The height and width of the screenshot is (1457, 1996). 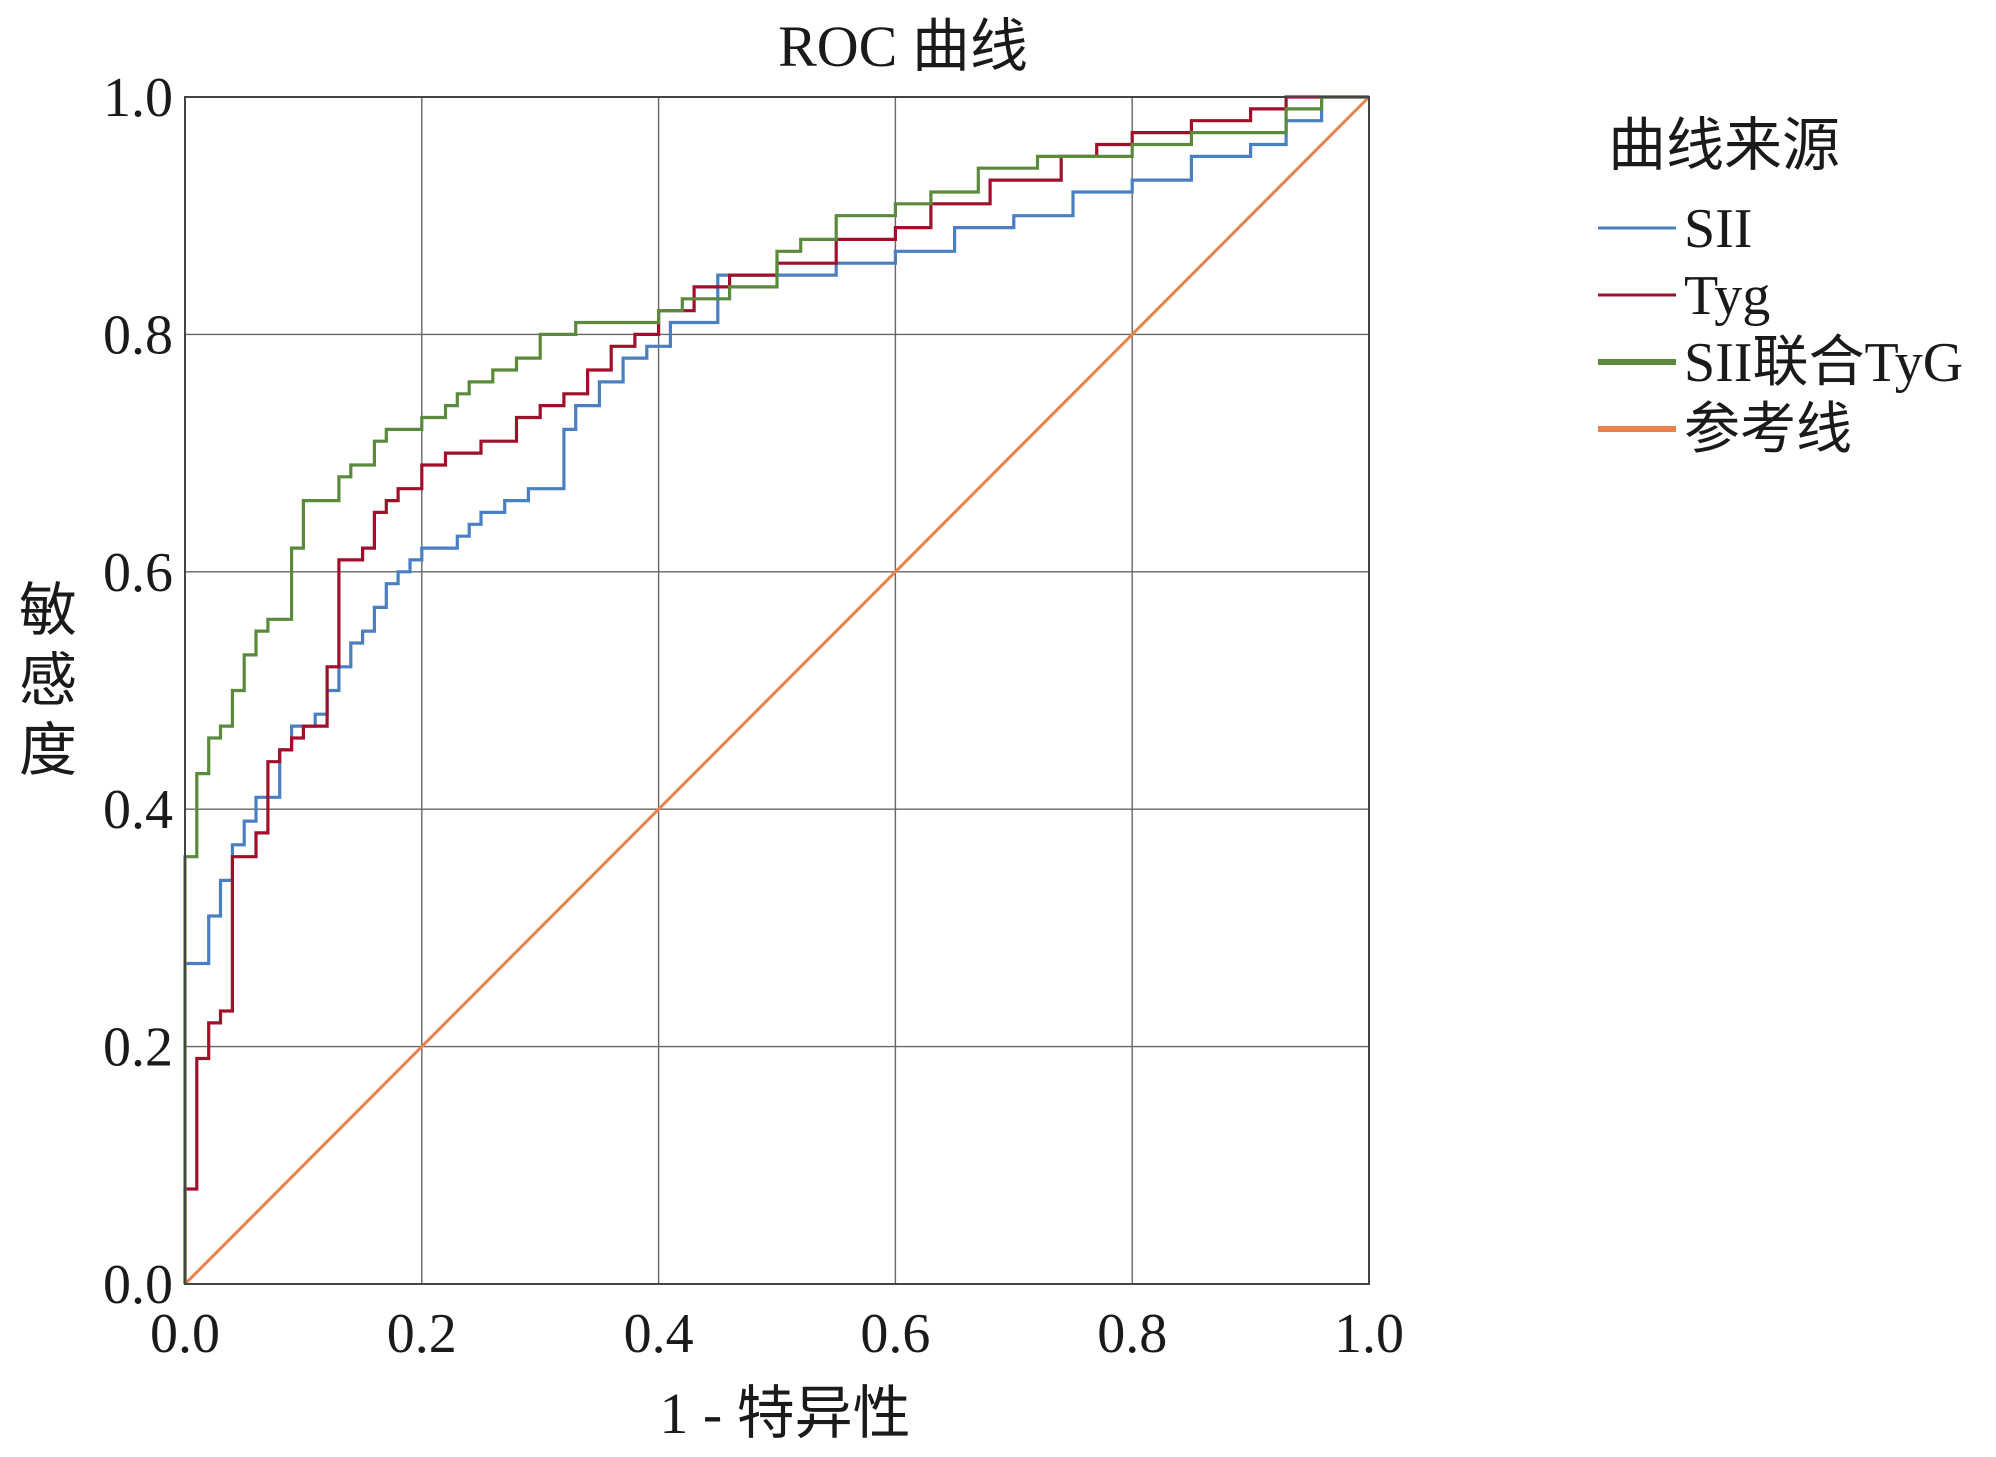 I want to click on x-tick-label-0: 0.0, so click(x=185, y=1334).